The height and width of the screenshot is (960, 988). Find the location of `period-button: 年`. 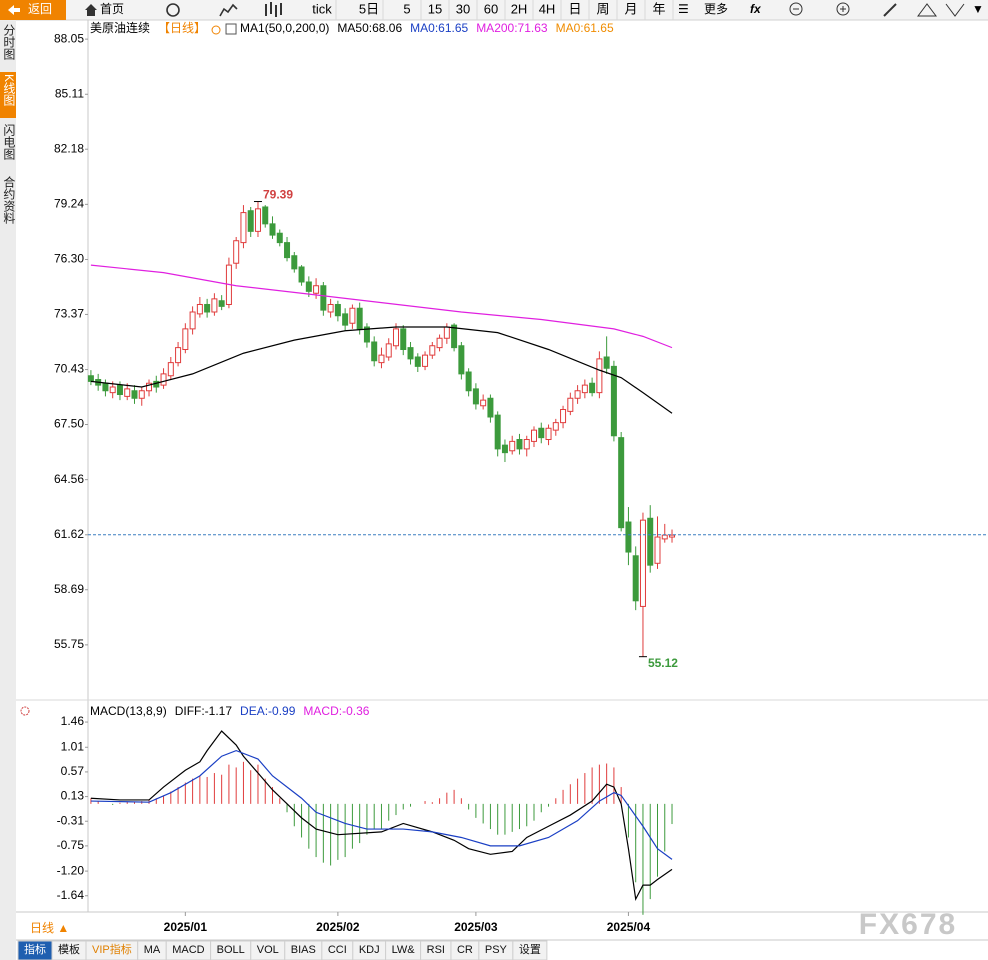

period-button: 年 is located at coordinates (658, 8).